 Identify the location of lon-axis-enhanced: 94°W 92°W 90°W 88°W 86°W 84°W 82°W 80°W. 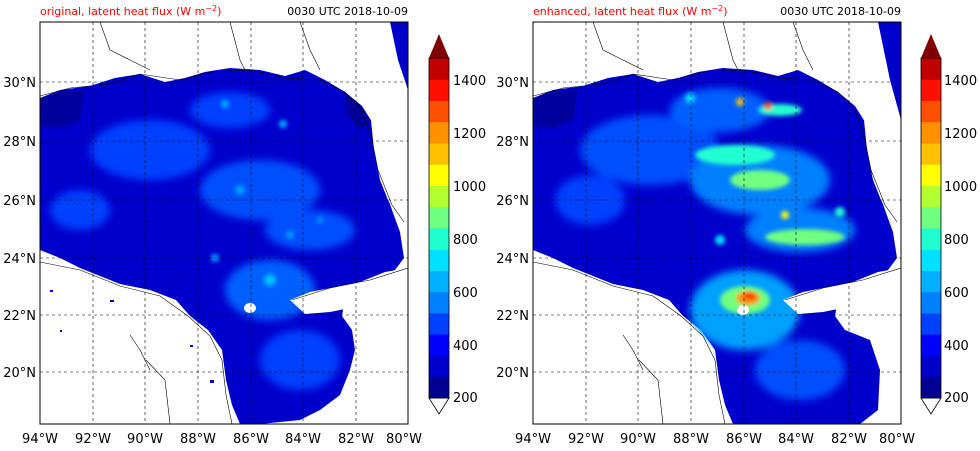
(715, 439).